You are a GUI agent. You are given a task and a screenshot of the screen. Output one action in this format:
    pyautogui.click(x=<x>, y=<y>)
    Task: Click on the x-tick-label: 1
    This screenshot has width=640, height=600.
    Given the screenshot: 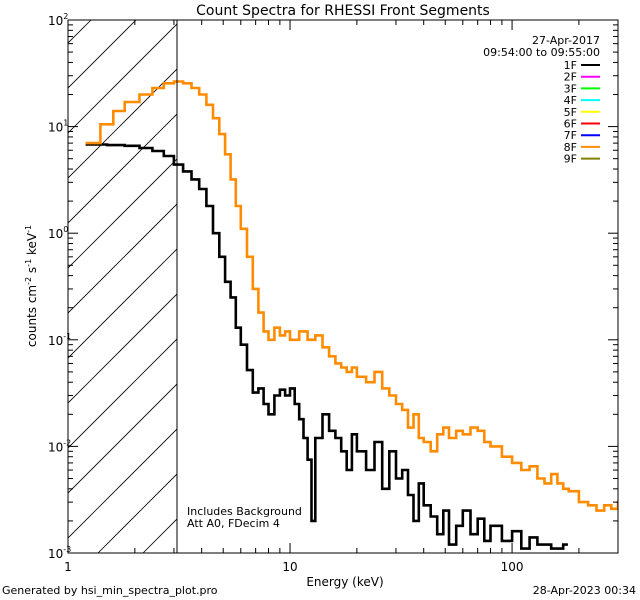 What is the action you would take?
    pyautogui.click(x=68, y=567)
    